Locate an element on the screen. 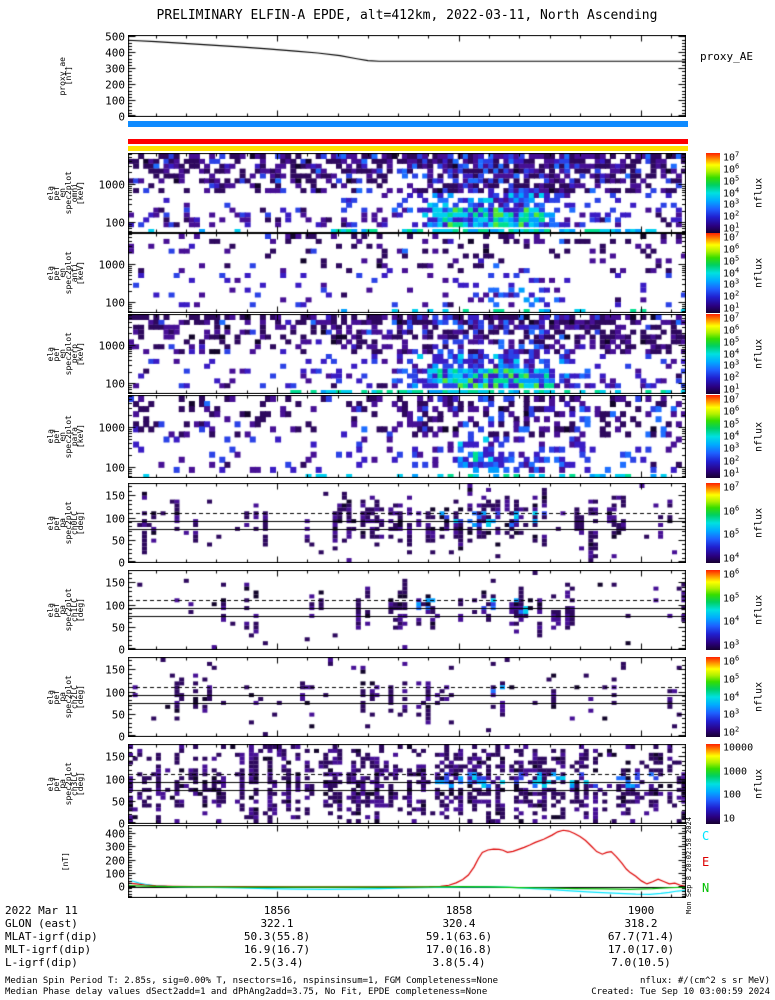 The height and width of the screenshot is (1000, 775). status-bar-red is located at coordinates (408, 141).